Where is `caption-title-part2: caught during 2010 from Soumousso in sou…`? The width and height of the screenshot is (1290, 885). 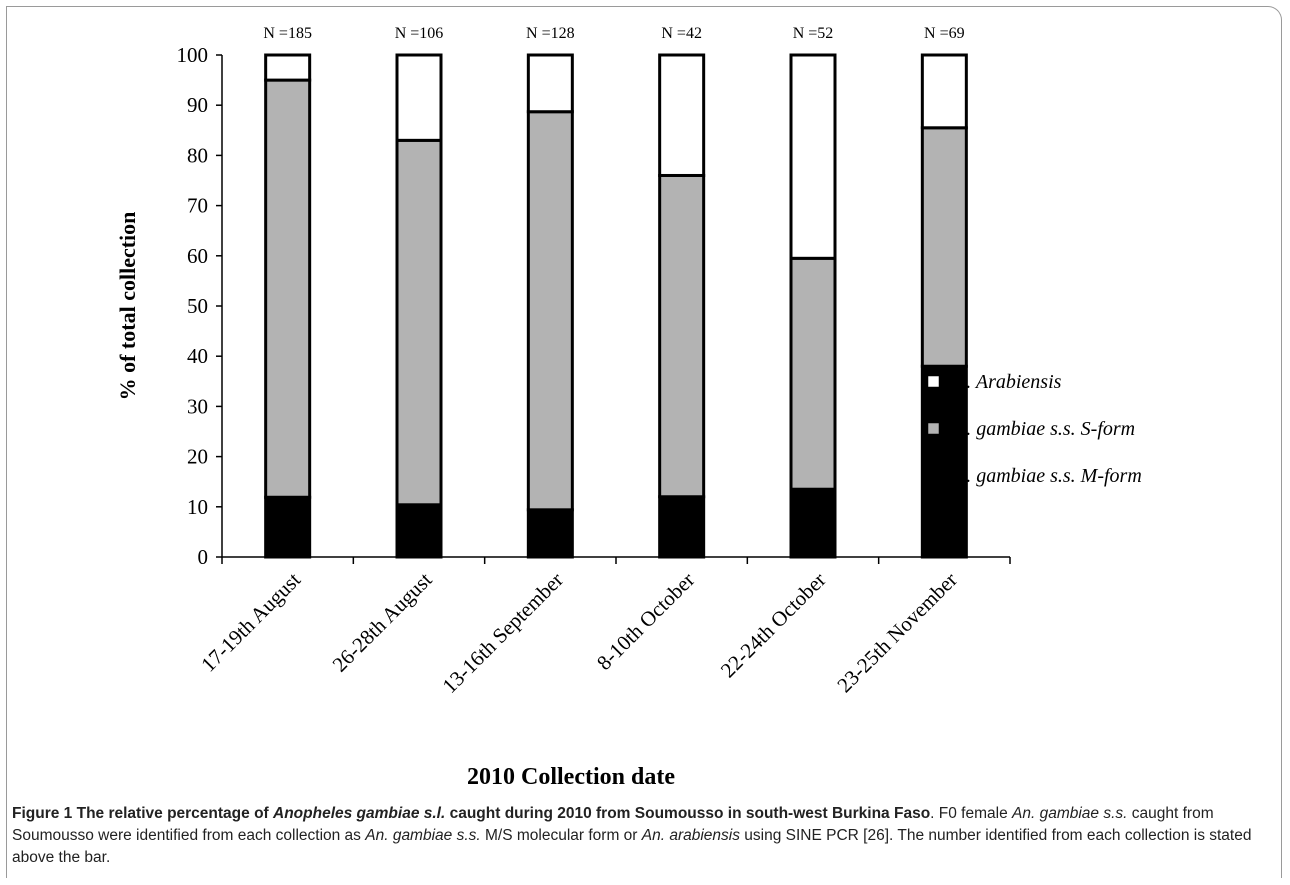 caption-title-part2: caught during 2010 from Soumousso in sou… is located at coordinates (688, 813).